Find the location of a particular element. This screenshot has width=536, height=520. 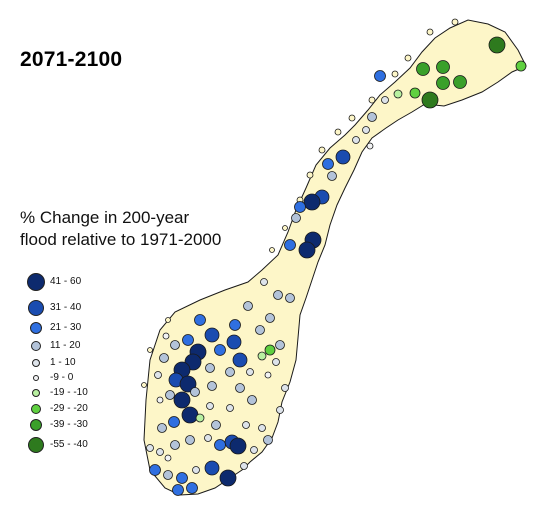

legend-label: -29 - -20 is located at coordinates (69, 408).